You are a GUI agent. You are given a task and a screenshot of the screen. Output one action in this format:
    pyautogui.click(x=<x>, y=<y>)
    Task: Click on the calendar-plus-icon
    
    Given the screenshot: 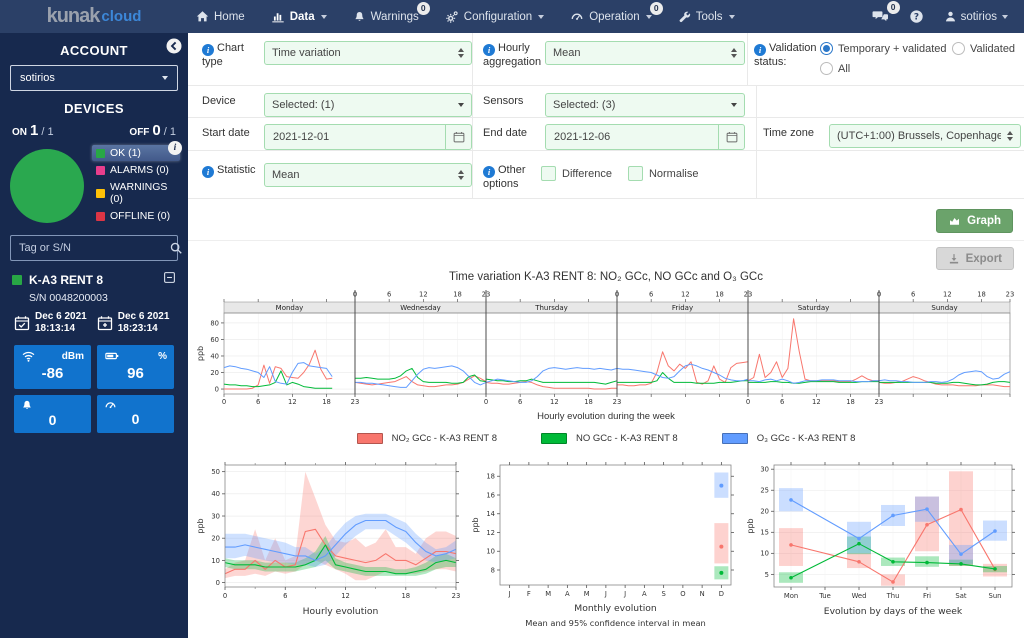 What is the action you would take?
    pyautogui.click(x=104, y=323)
    